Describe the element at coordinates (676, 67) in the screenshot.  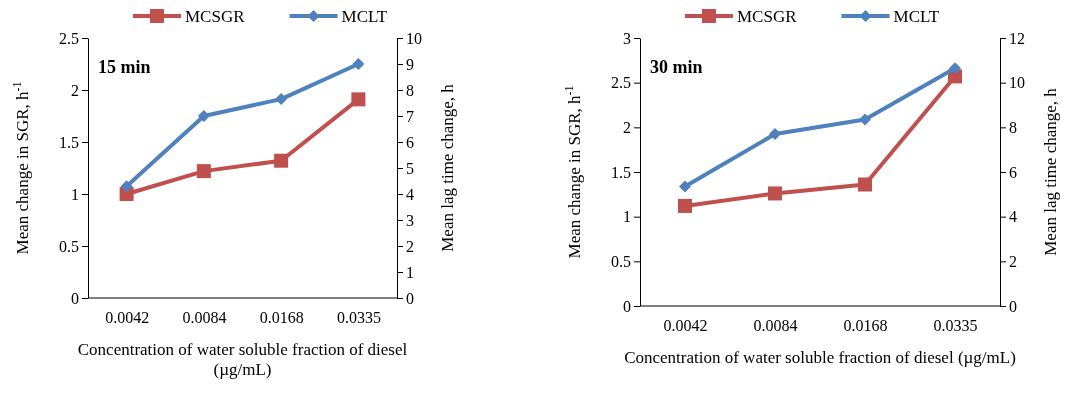
I see `annotation: 30 min` at that location.